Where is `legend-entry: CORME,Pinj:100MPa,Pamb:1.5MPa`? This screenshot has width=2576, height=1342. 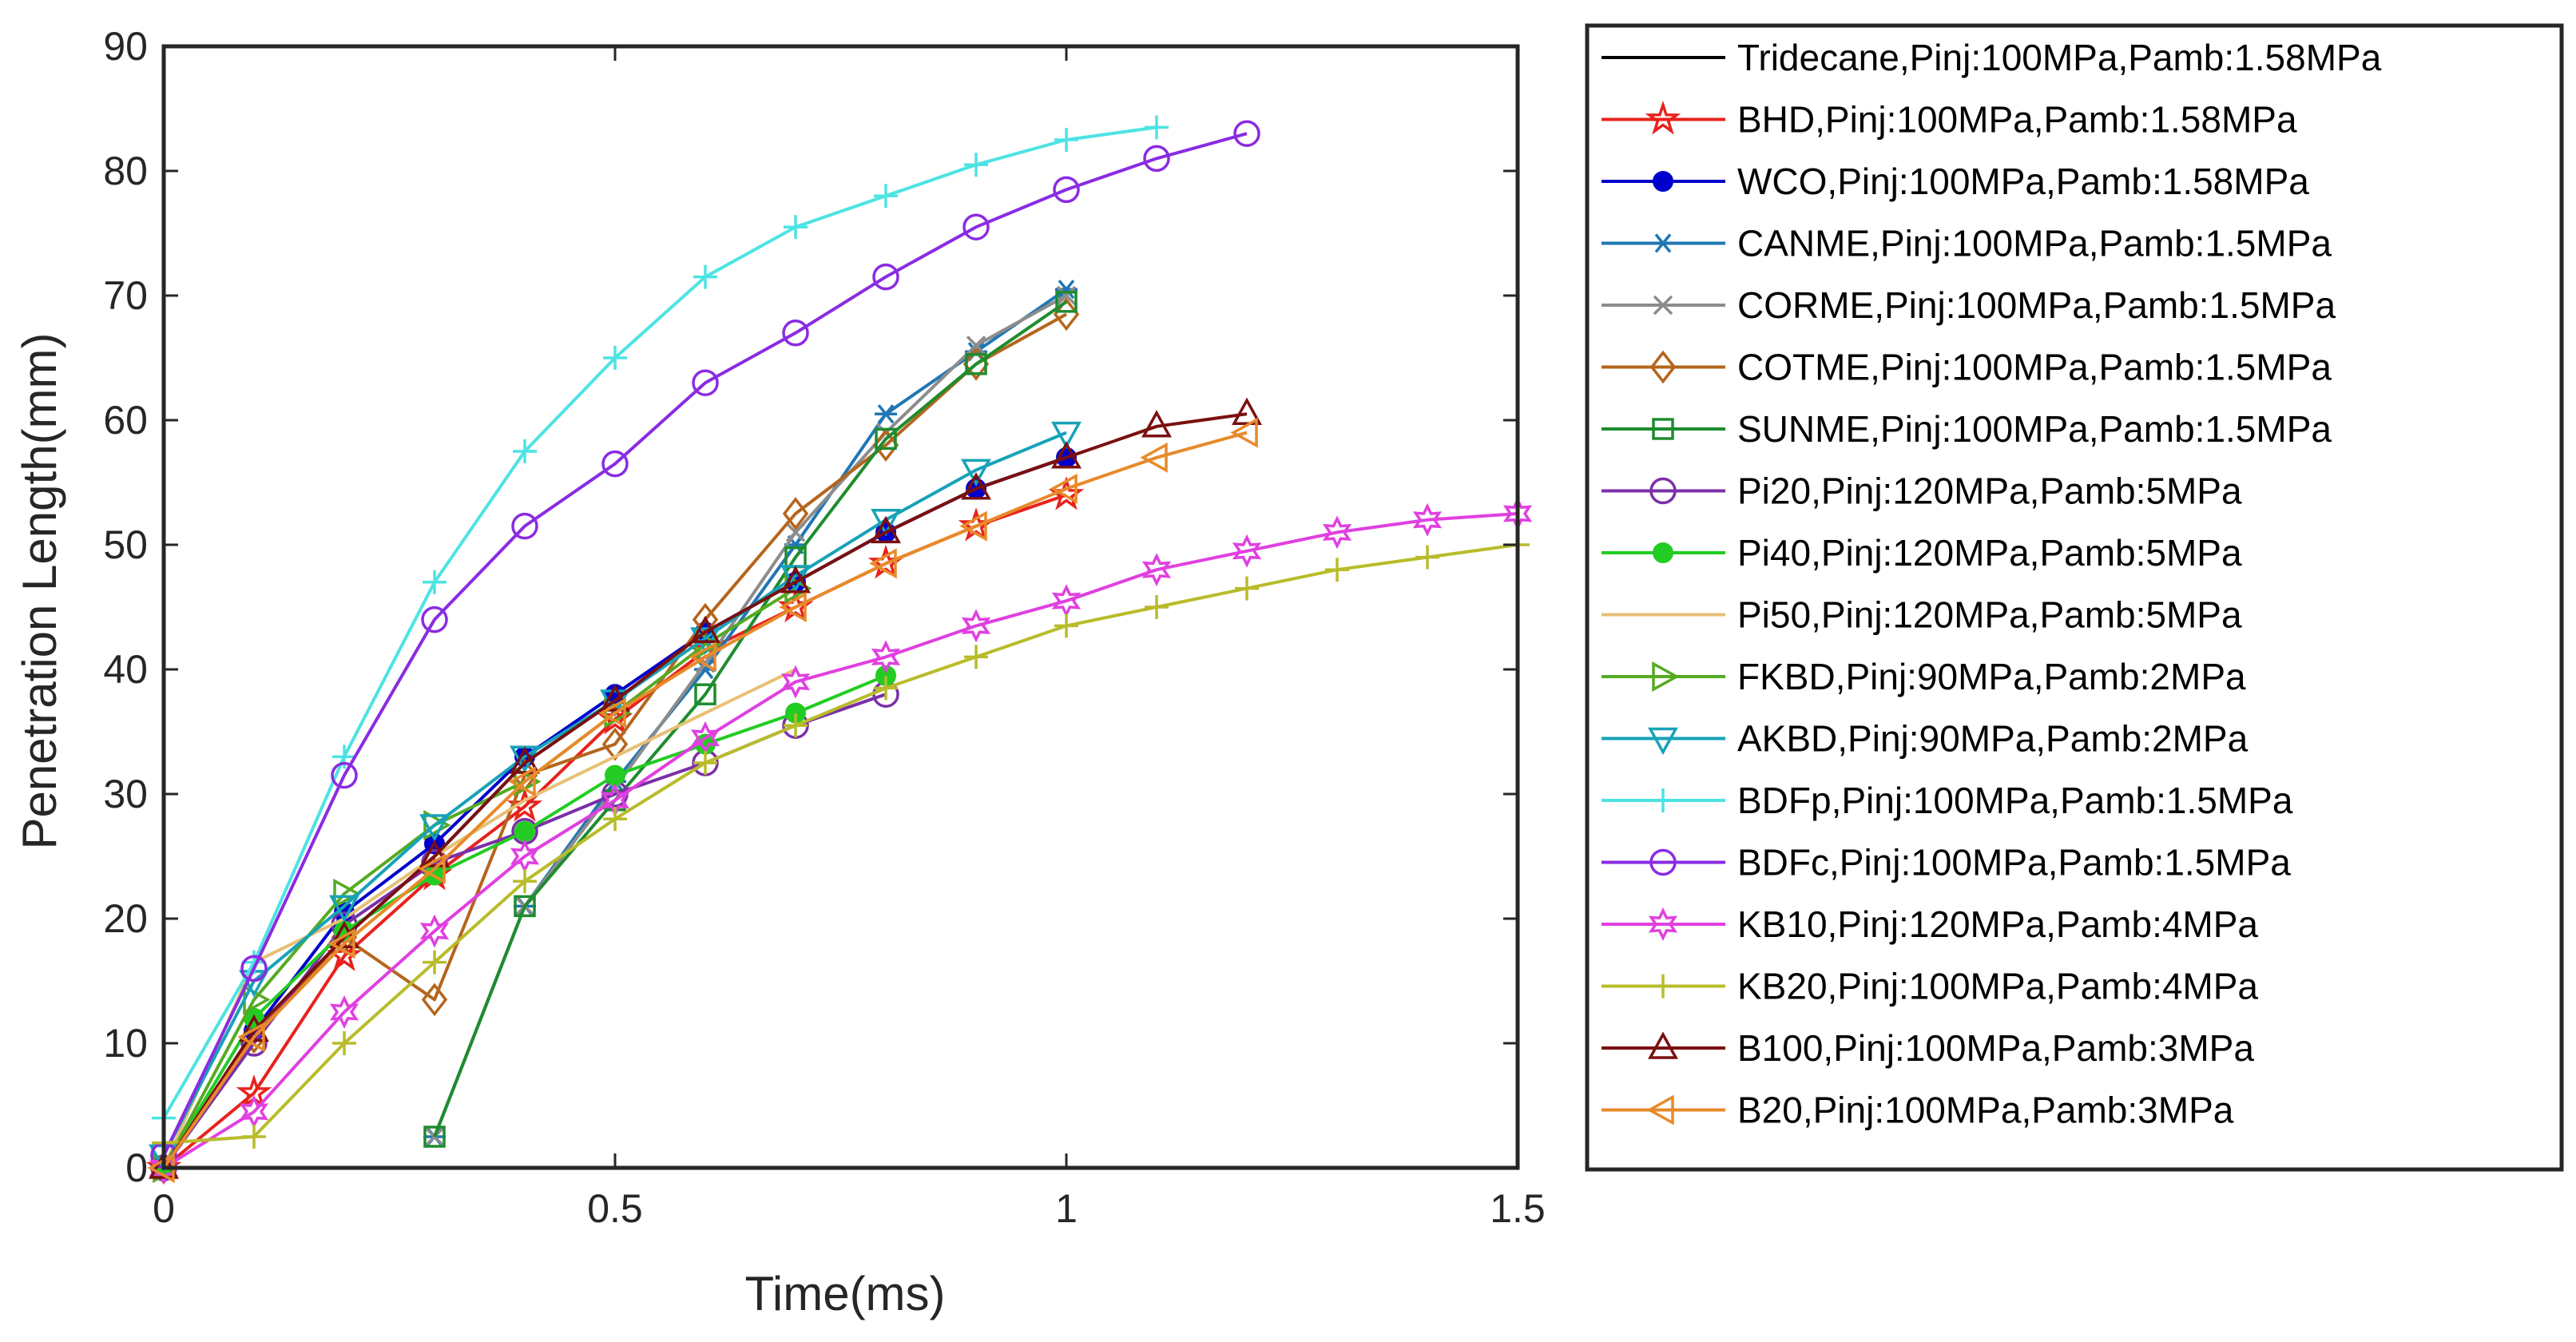 legend-entry: CORME,Pinj:100MPa,Pamb:1.5MPa is located at coordinates (1969, 305).